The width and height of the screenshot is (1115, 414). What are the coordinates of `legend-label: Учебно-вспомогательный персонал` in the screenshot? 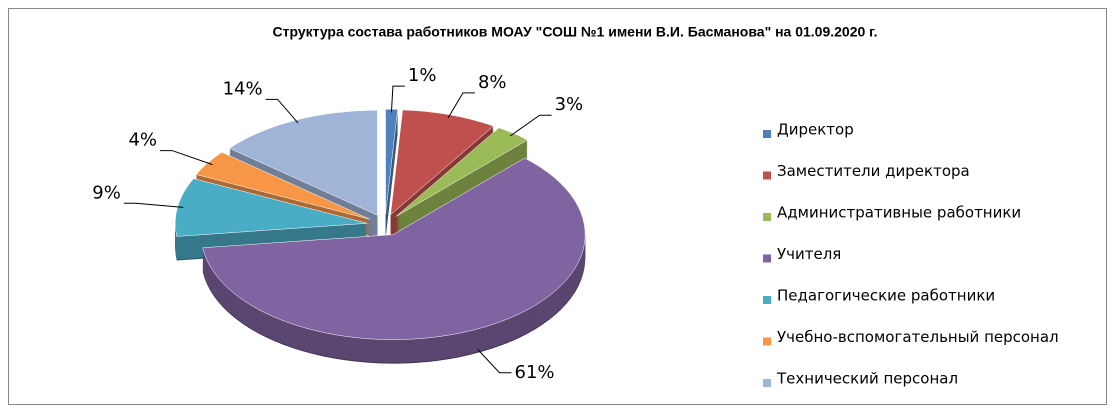 It's located at (918, 337).